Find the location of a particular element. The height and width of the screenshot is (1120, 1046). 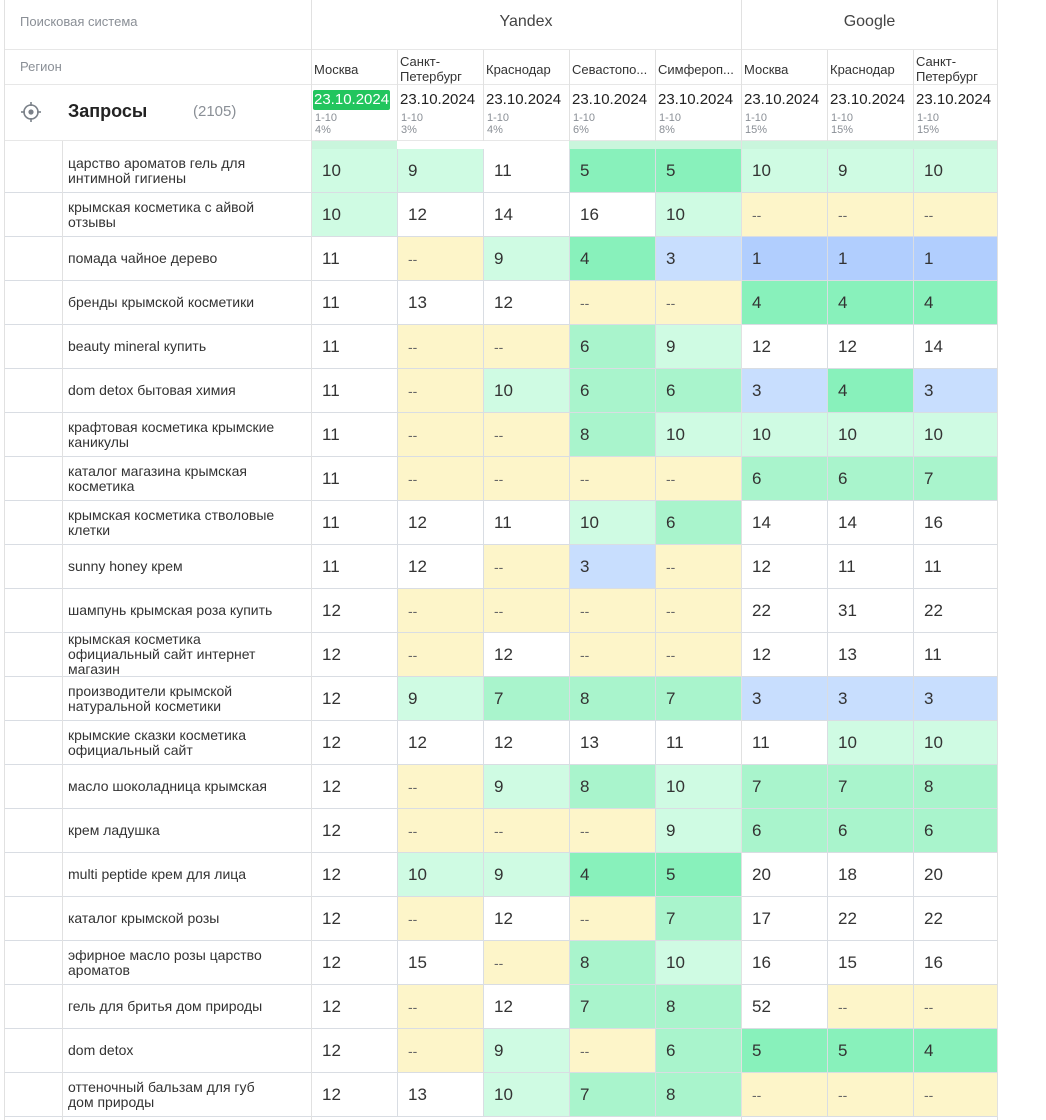

table-row: бренды крымской косметики 11 13 12 -- -- 4 4 4 is located at coordinates (501, 303).